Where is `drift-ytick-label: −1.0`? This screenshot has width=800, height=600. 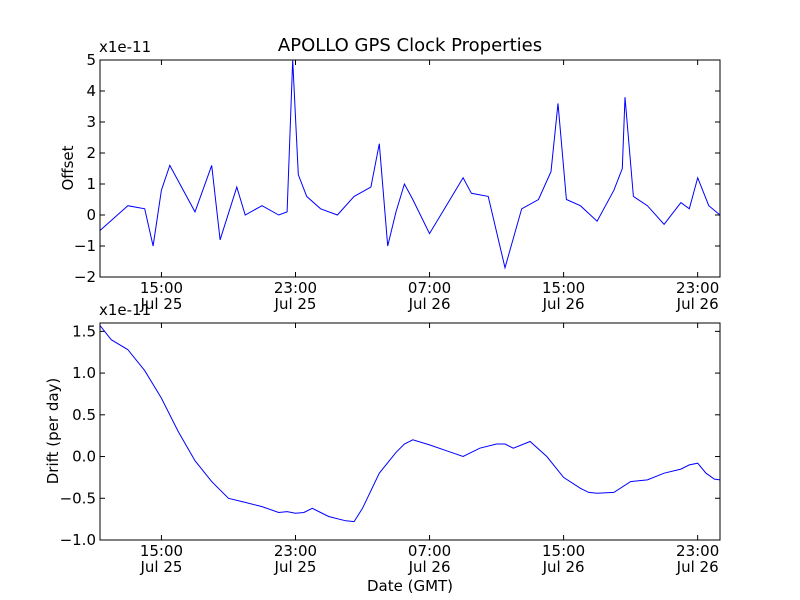
drift-ytick-label: −1.0 is located at coordinates (78, 540).